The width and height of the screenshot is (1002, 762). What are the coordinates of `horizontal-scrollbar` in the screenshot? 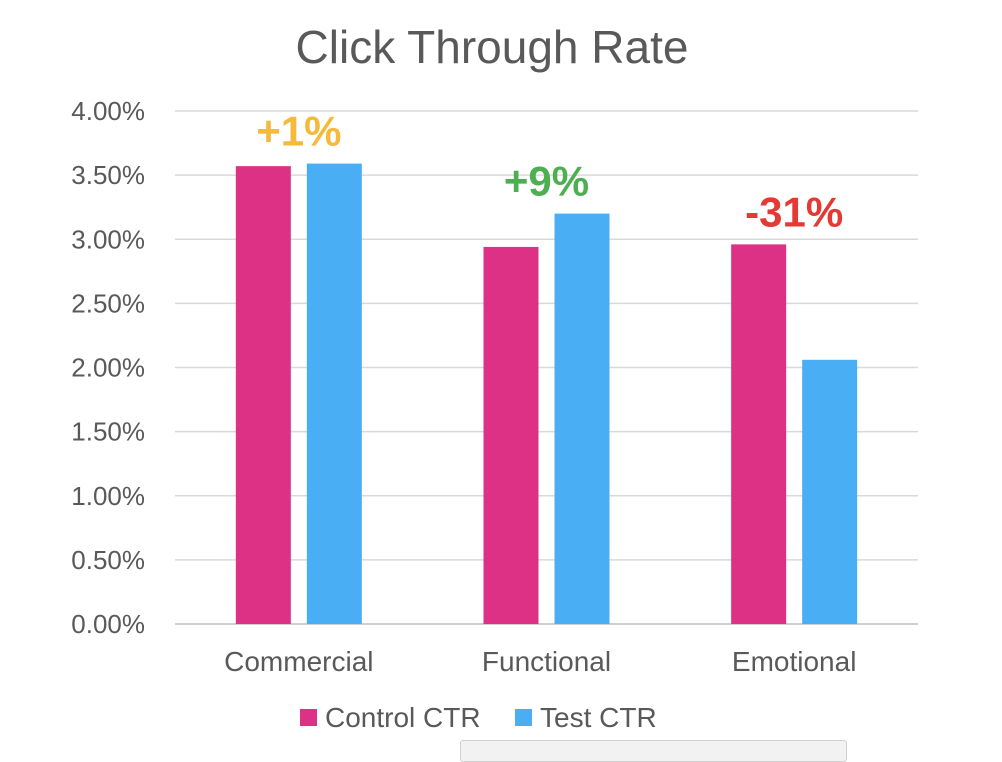 It's located at (653, 751).